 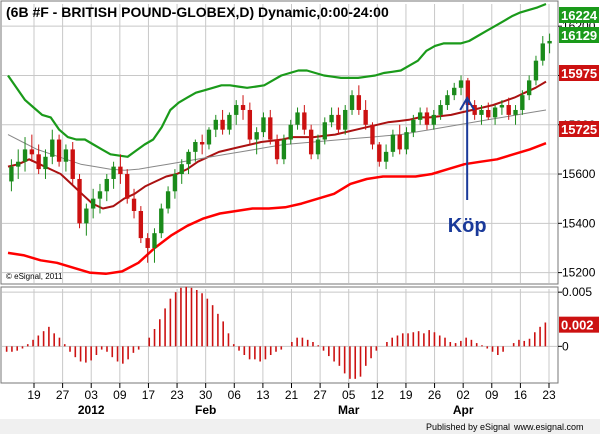 I want to click on annotation: Köp, so click(x=467, y=166).